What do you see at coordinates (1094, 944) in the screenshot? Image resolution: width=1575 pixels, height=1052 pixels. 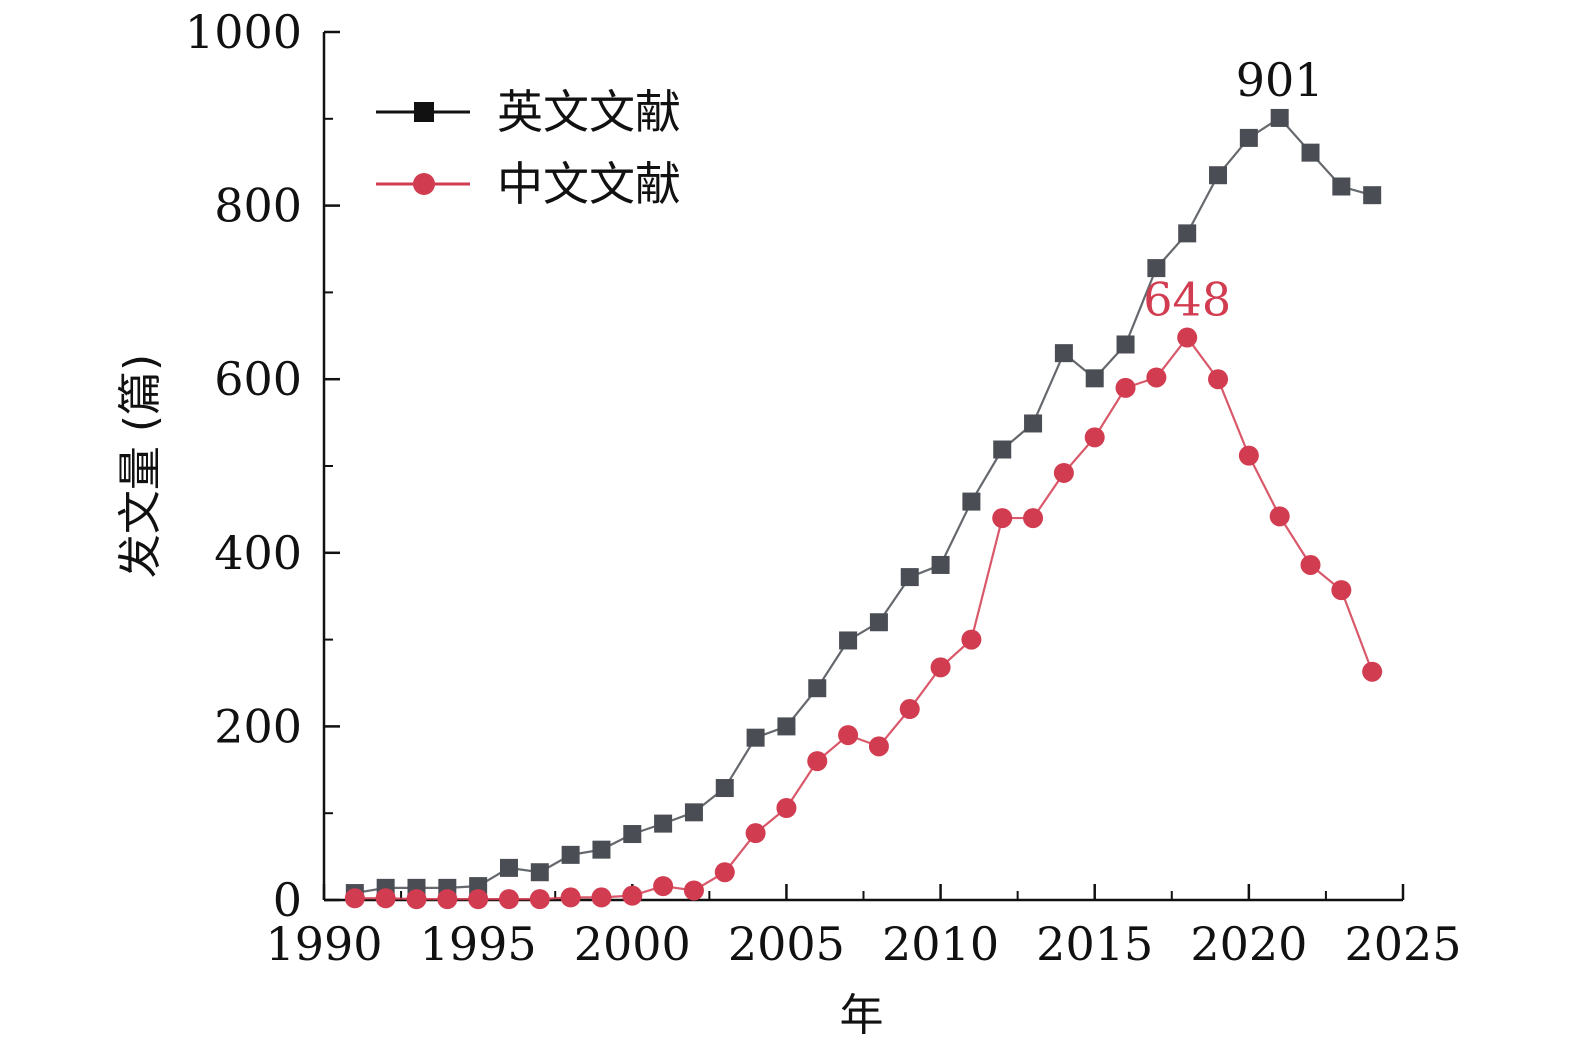 I see `x-tick-label: 2015` at bounding box center [1094, 944].